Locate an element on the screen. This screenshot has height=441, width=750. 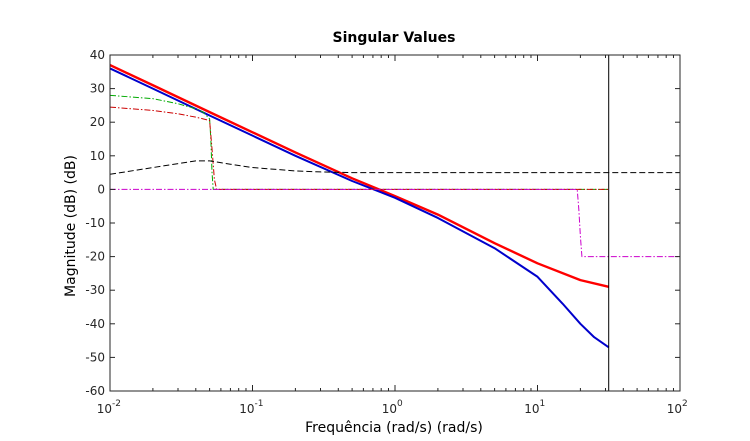
y-tick-label: 30 is located at coordinates (97, 89).